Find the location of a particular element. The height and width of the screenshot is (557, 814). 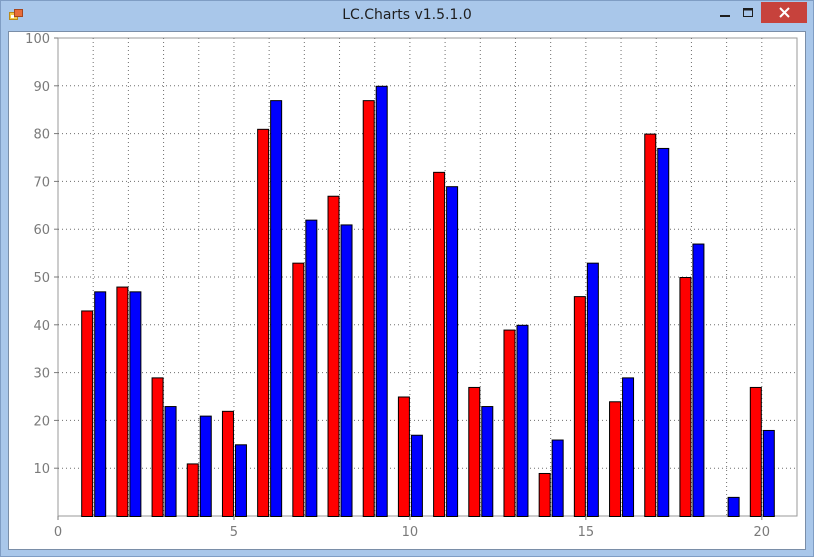

title-bar: LC.Charts v1.5.1.0 is located at coordinates (407, 16).